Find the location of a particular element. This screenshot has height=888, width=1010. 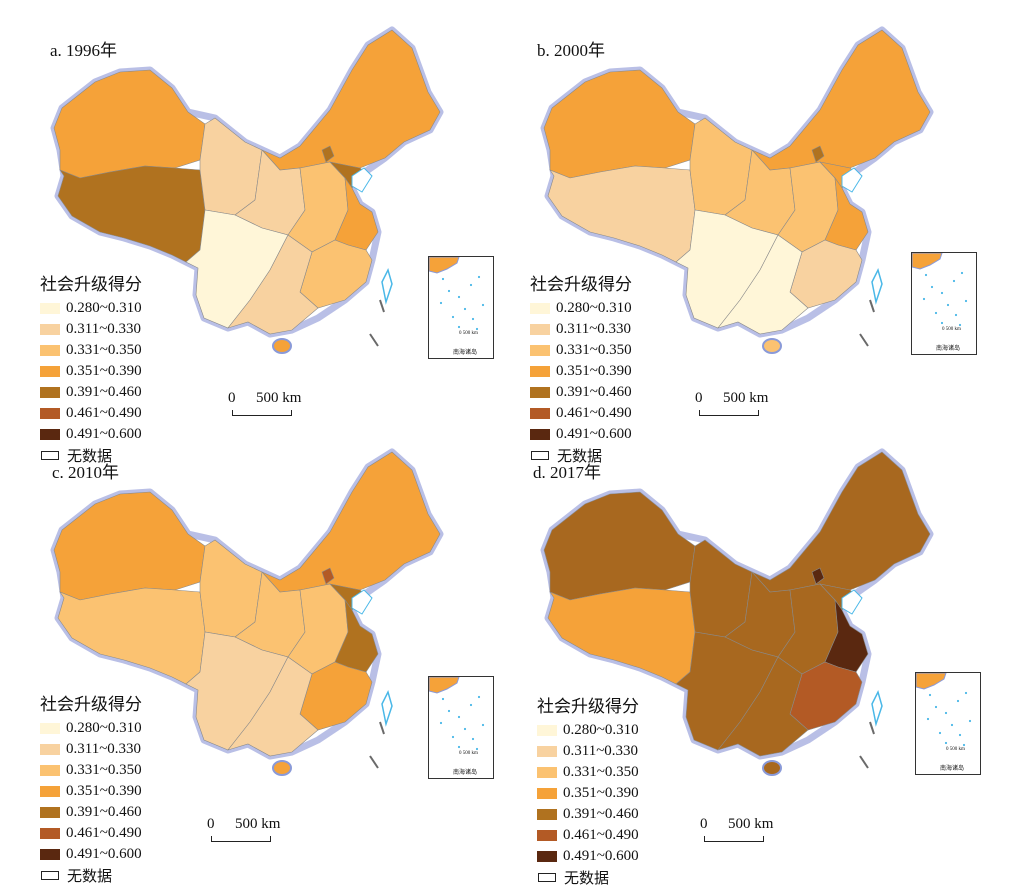

region-xj is located at coordinates (619, 124).